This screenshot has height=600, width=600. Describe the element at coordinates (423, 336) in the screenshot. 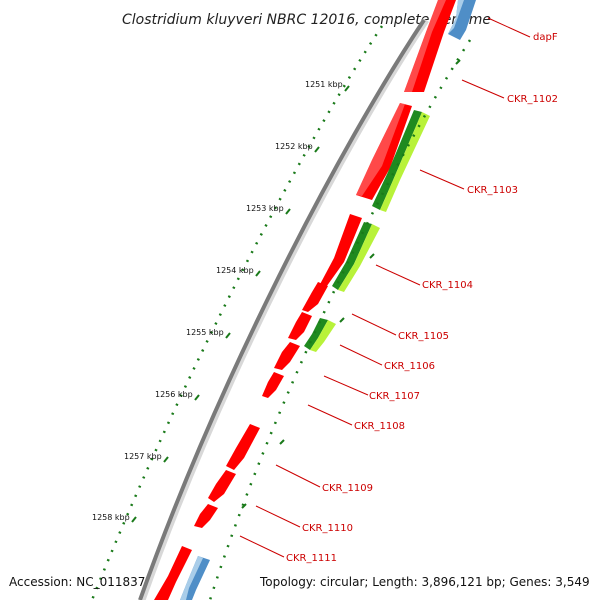

I see `gene-label-ckr-1105: CKR_1105` at that location.